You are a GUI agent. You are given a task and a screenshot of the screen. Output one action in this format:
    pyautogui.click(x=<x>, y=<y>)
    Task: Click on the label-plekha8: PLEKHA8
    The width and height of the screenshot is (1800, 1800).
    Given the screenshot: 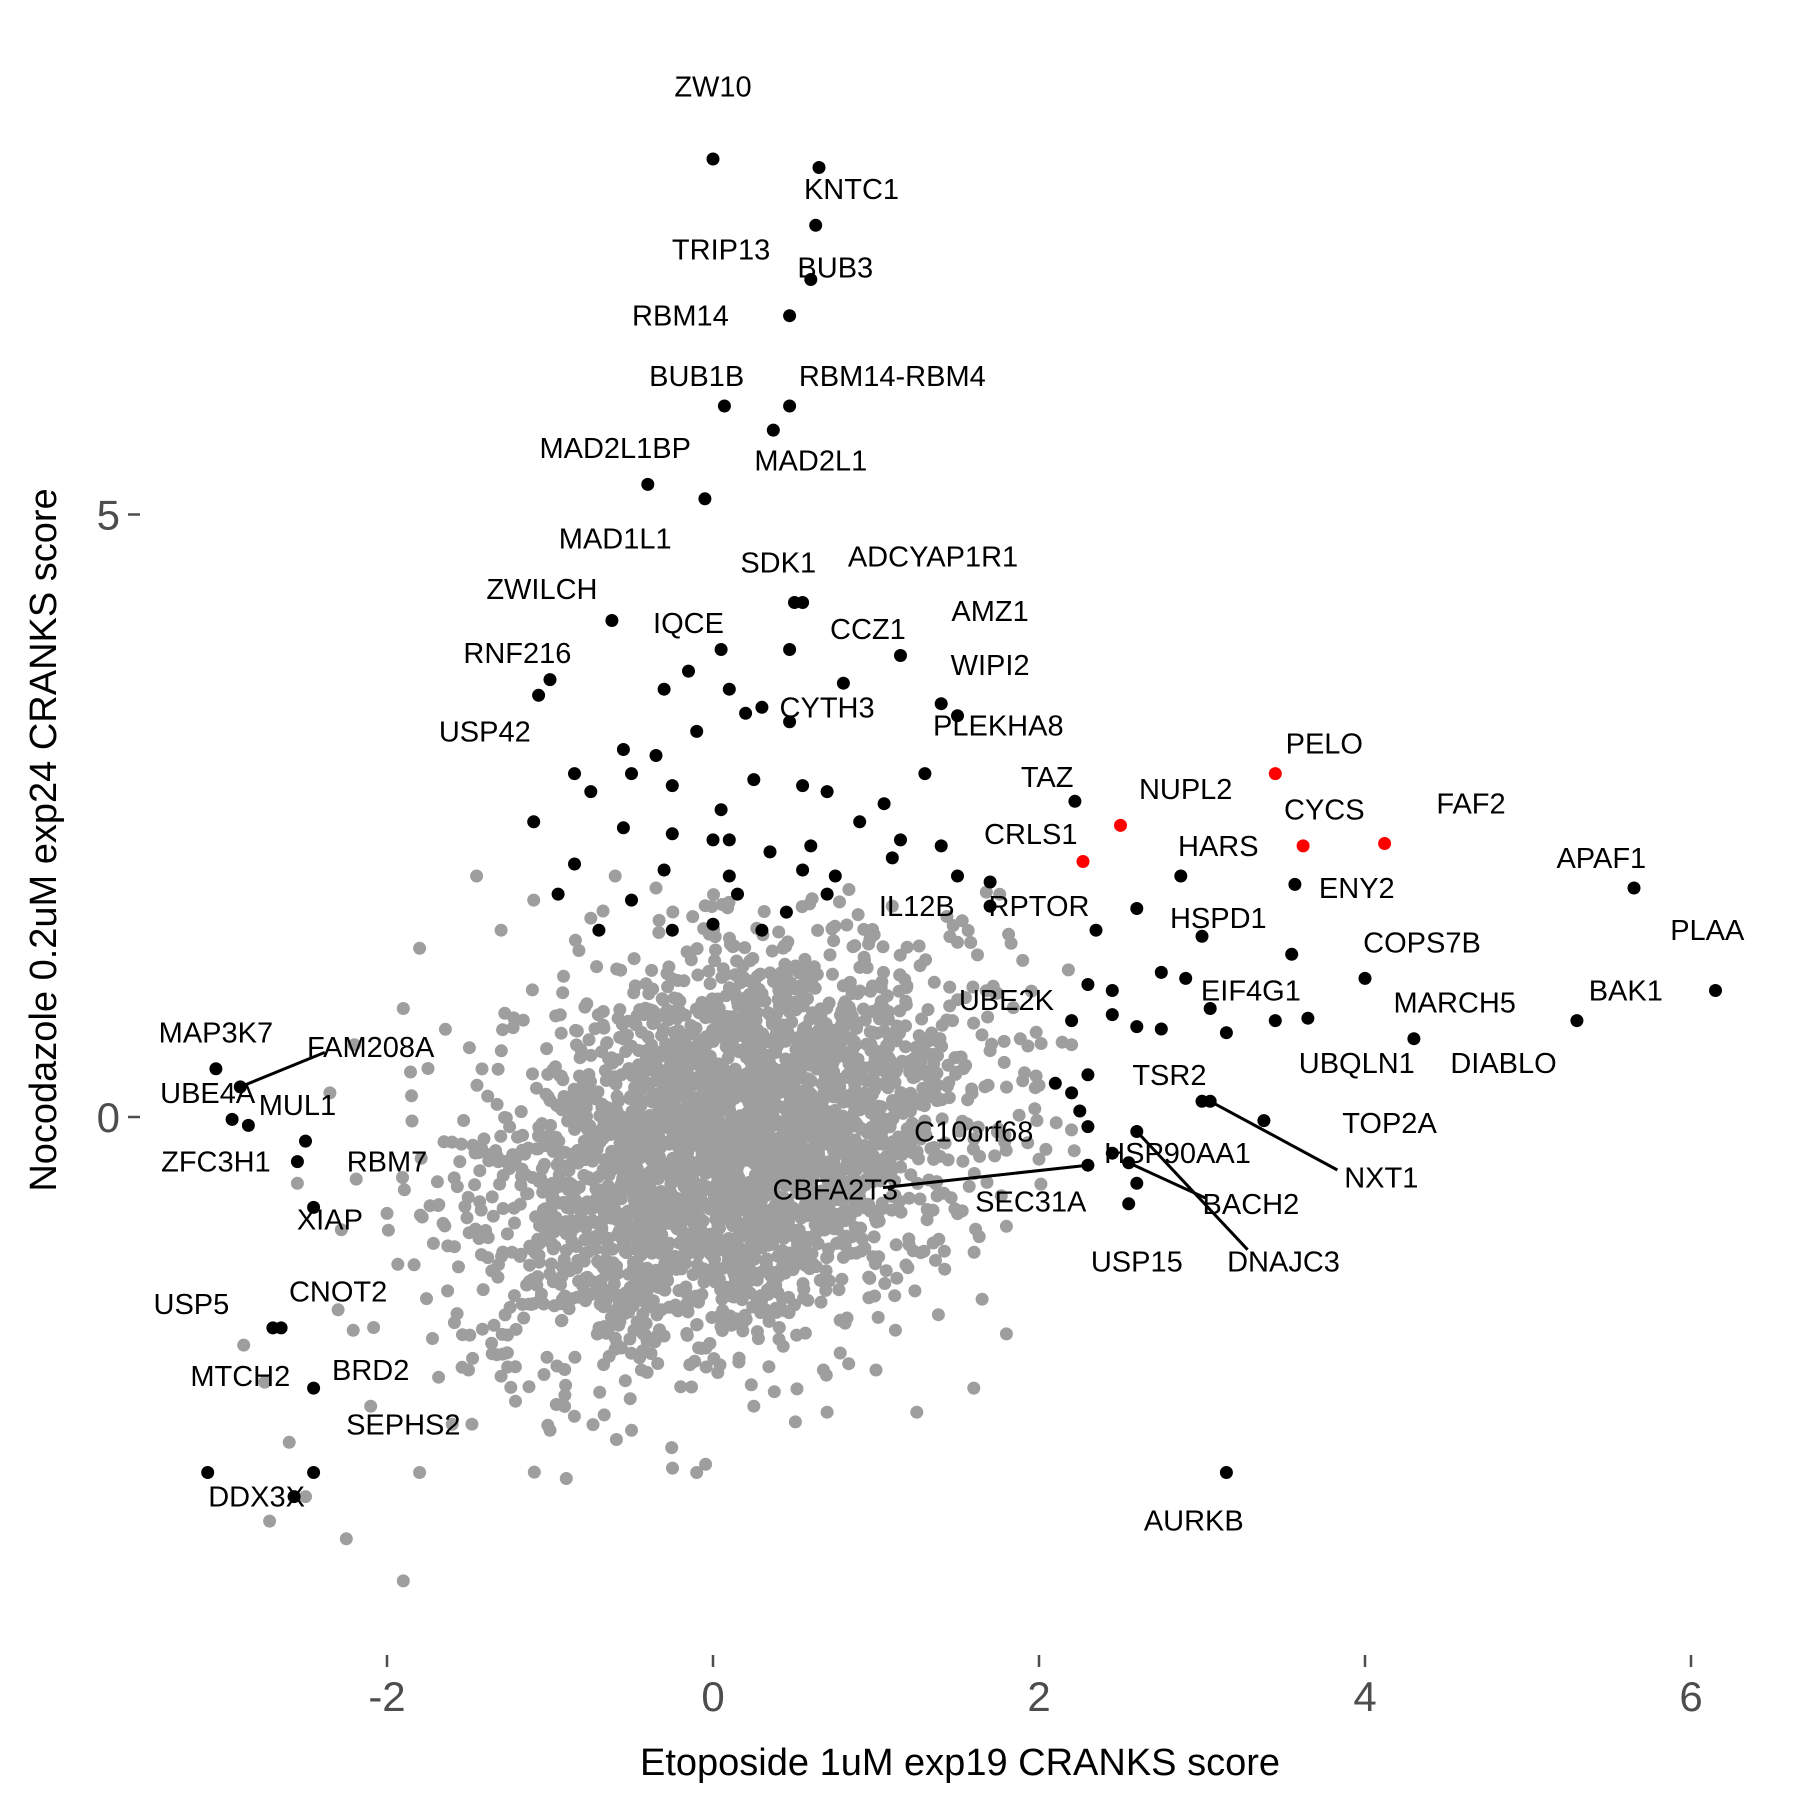 What is the action you would take?
    pyautogui.click(x=998, y=726)
    